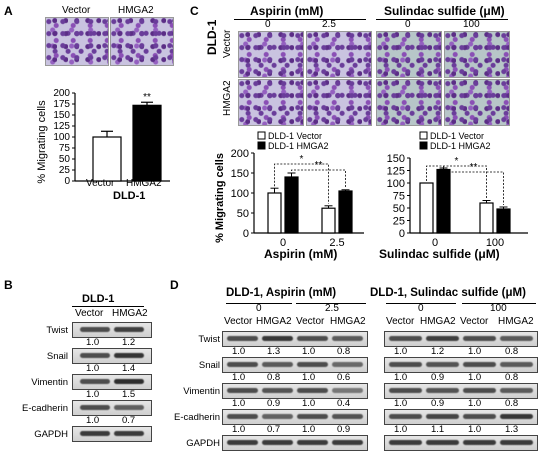 This screenshot has width=550, height=455. Describe the element at coordinates (329, 24) in the screenshot. I see `c-aspirin-dose-1: 2.5` at that location.